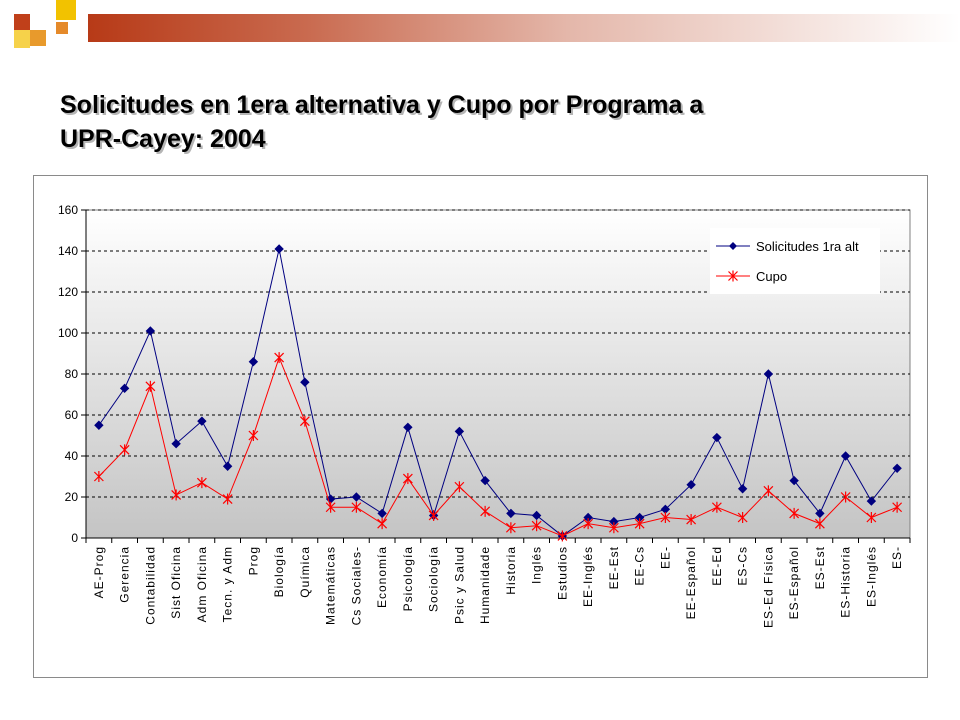 This screenshot has width=960, height=720. What do you see at coordinates (125, 574) in the screenshot?
I see `x-tick-label: Gerencia` at bounding box center [125, 574].